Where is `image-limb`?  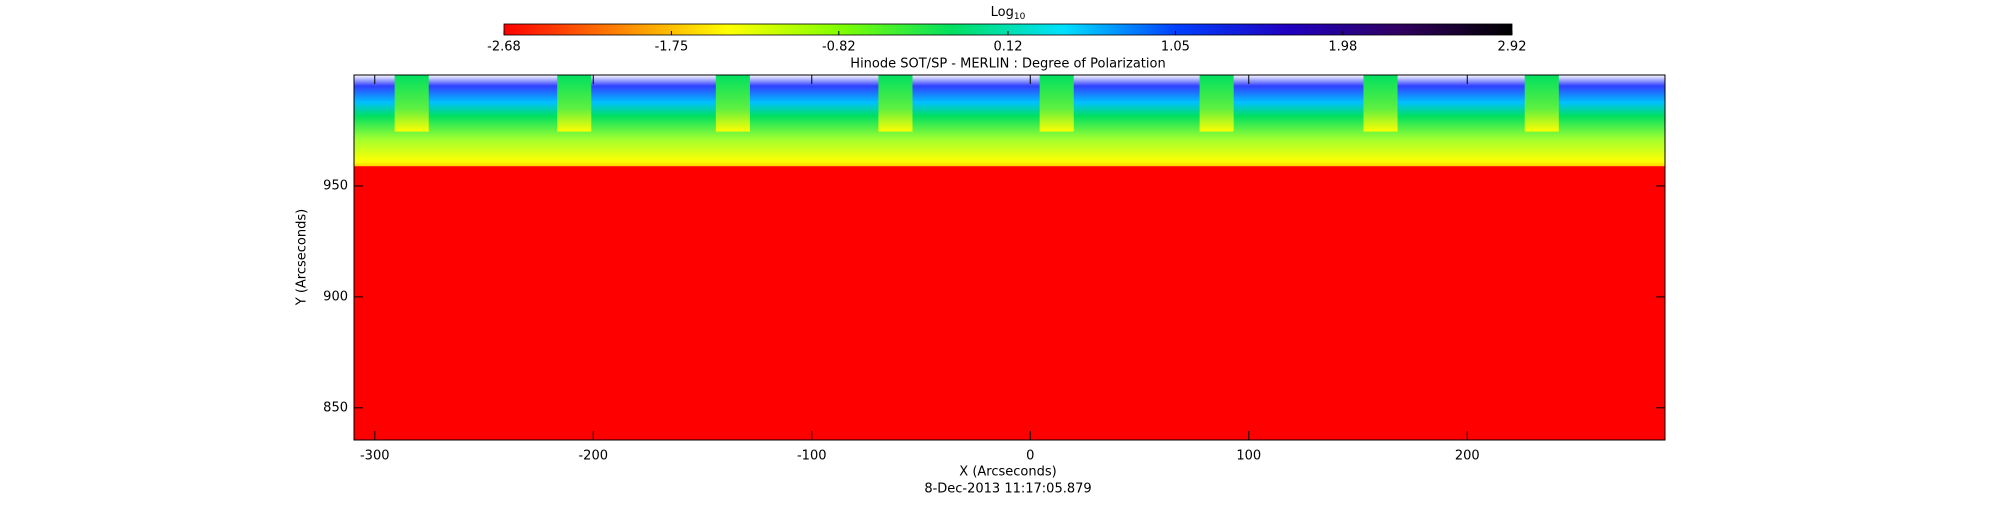
image-limb is located at coordinates (1009, 121).